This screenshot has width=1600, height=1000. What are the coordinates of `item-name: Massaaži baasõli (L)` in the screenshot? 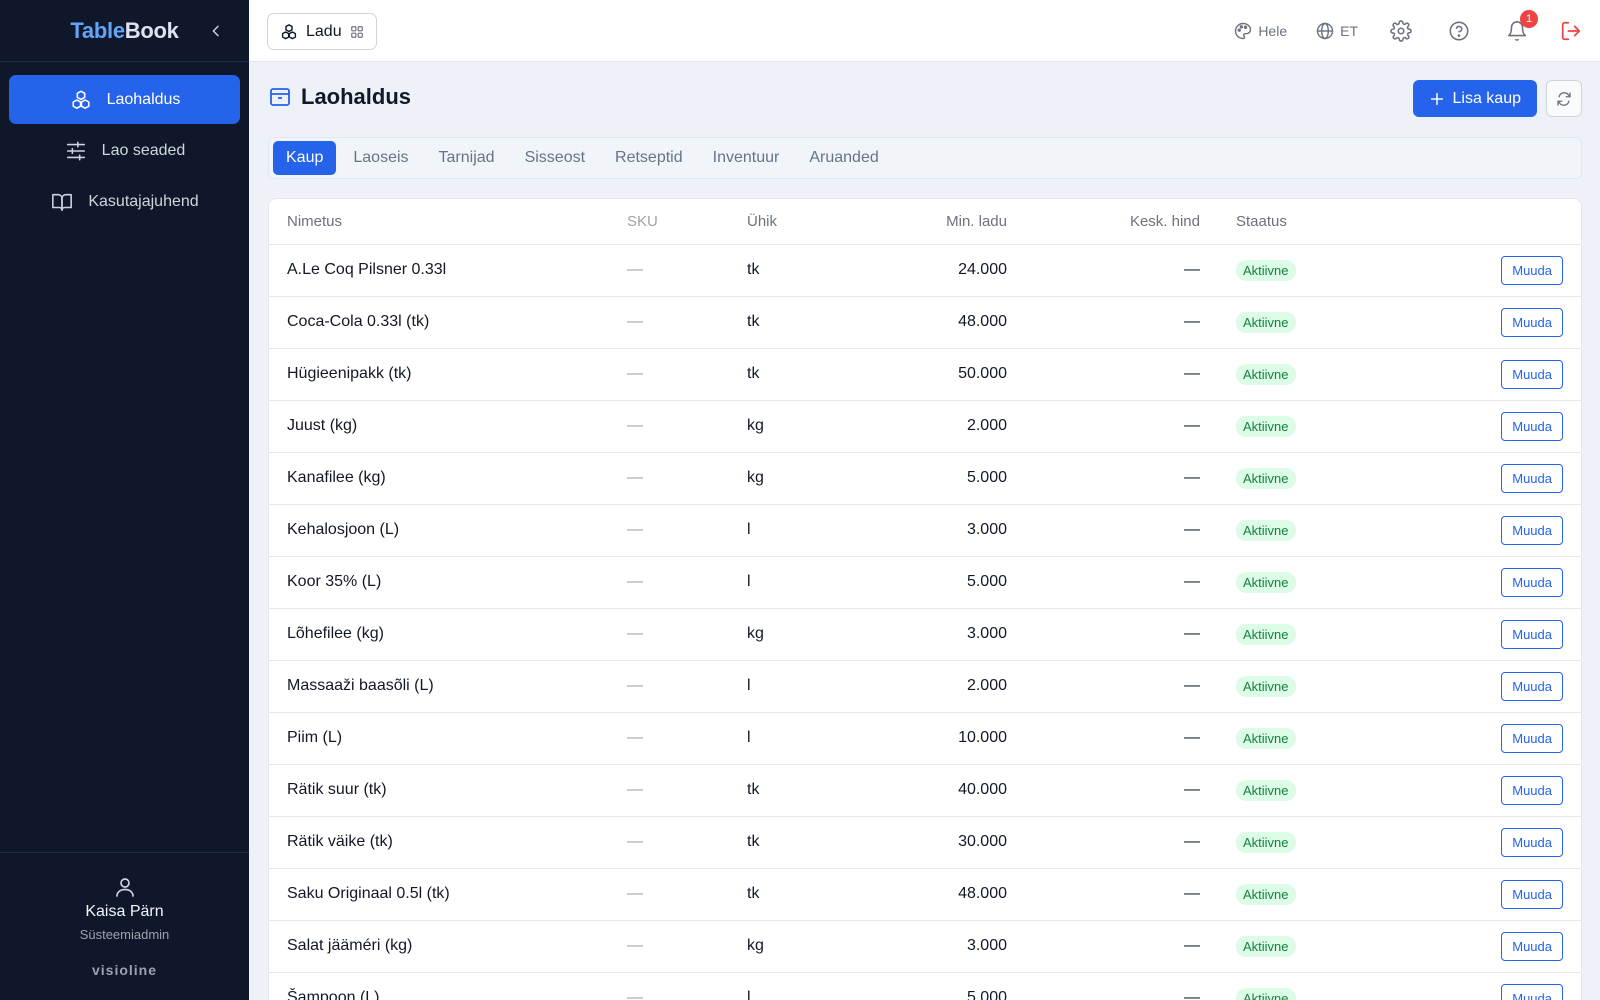 It's located at (448, 686).